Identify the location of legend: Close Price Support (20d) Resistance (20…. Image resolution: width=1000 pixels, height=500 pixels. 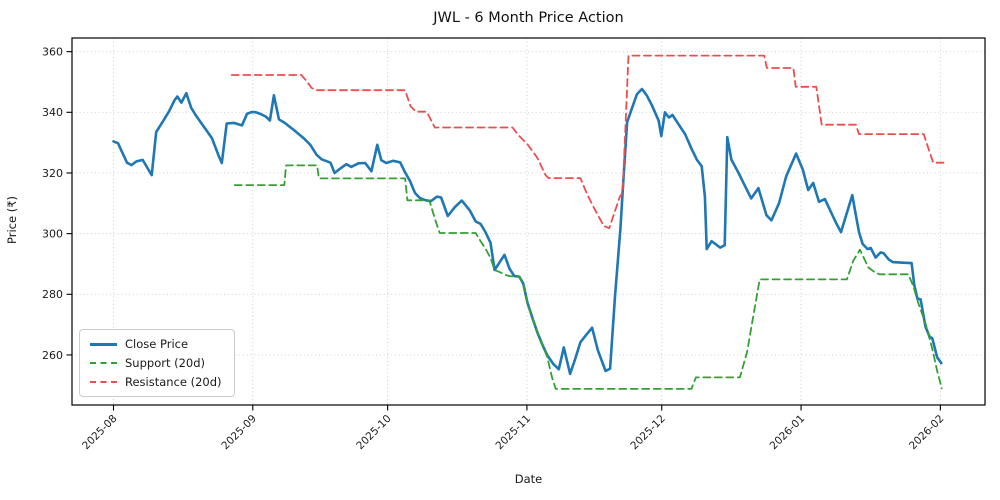
(157, 363).